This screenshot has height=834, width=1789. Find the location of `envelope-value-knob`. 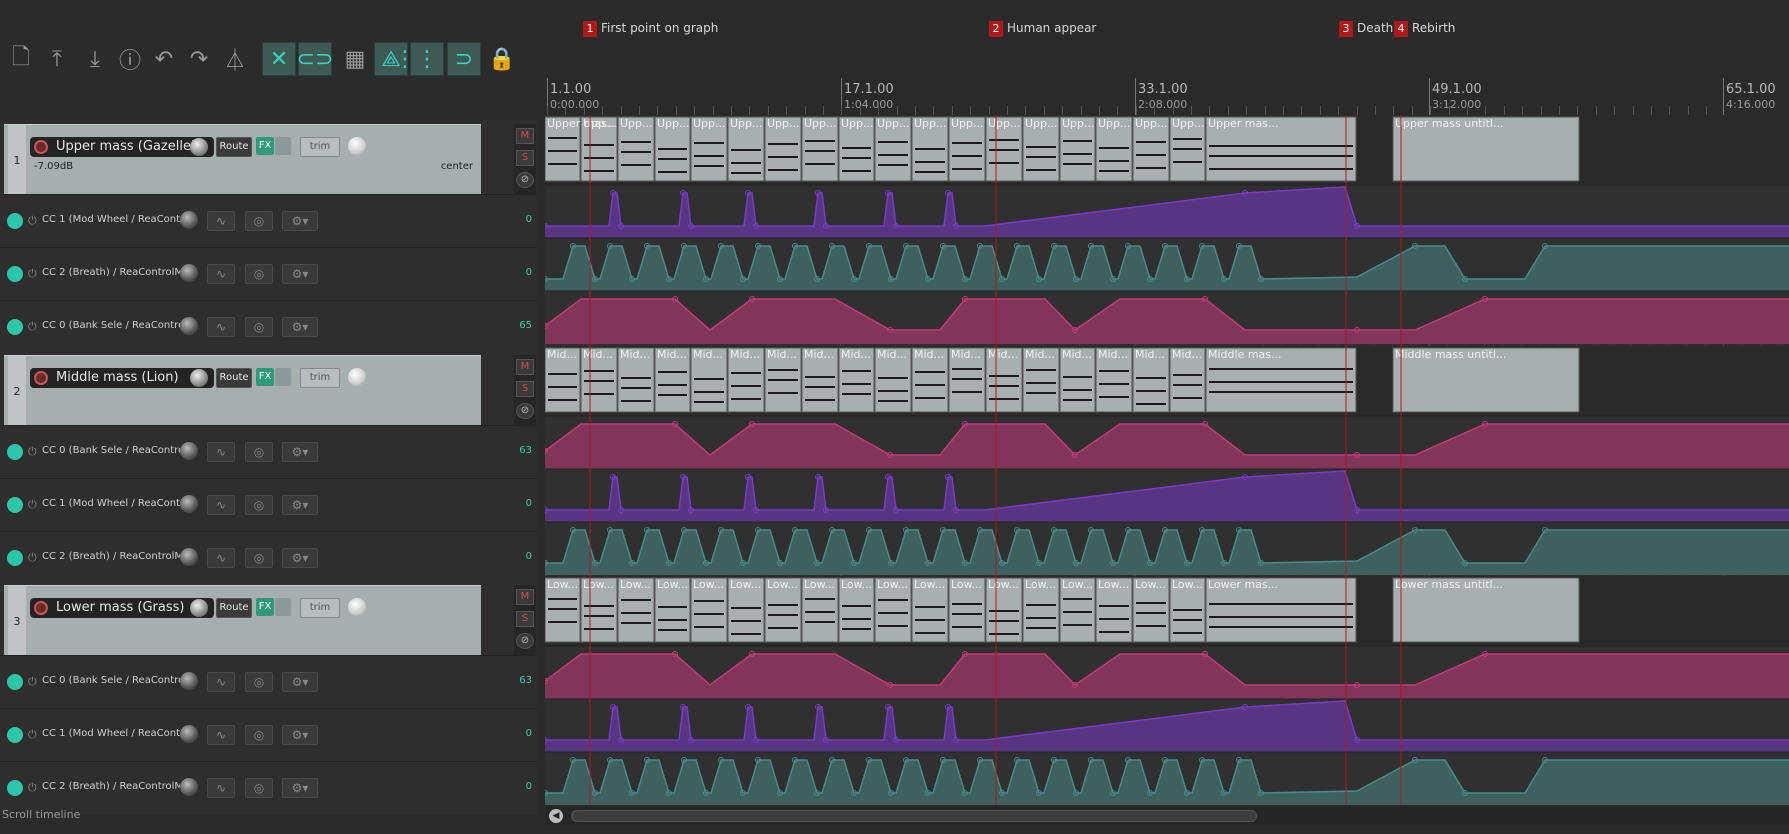

envelope-value-knob is located at coordinates (189, 504).